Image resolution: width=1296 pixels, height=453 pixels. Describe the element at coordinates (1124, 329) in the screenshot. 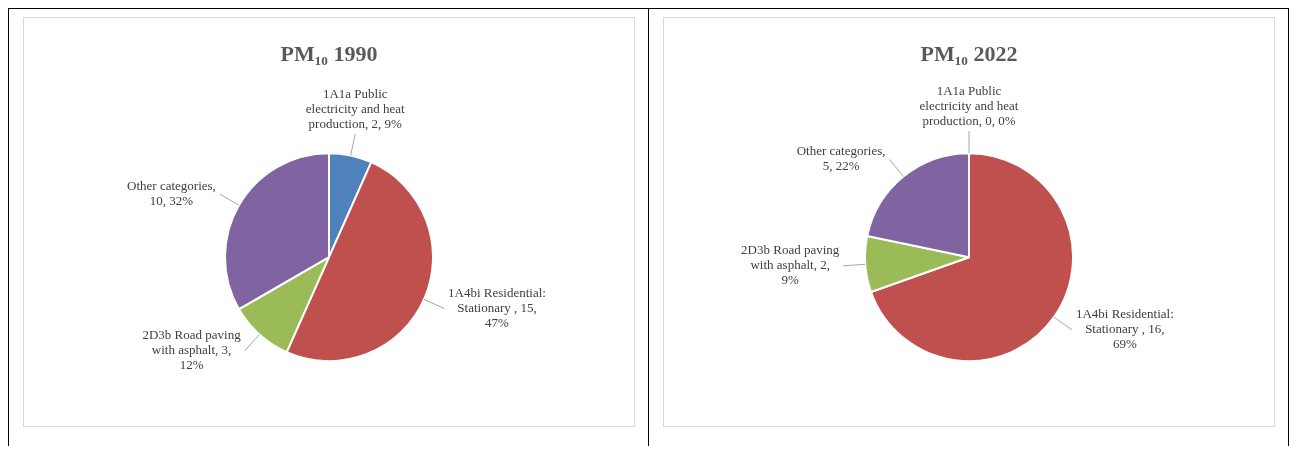

I see `slice-label: 1A4bi Residential: Stationary , 16, 69%` at that location.